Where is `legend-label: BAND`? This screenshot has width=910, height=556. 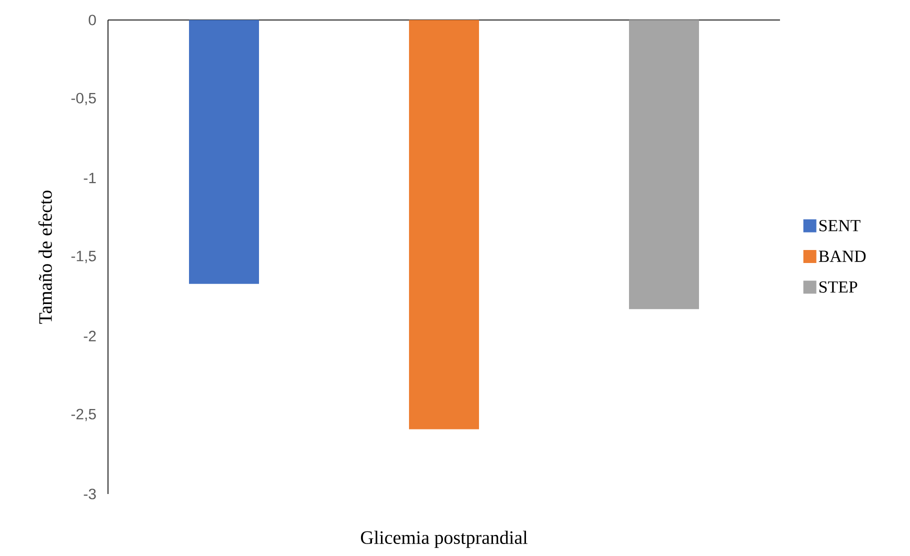 legend-label: BAND is located at coordinates (842, 256).